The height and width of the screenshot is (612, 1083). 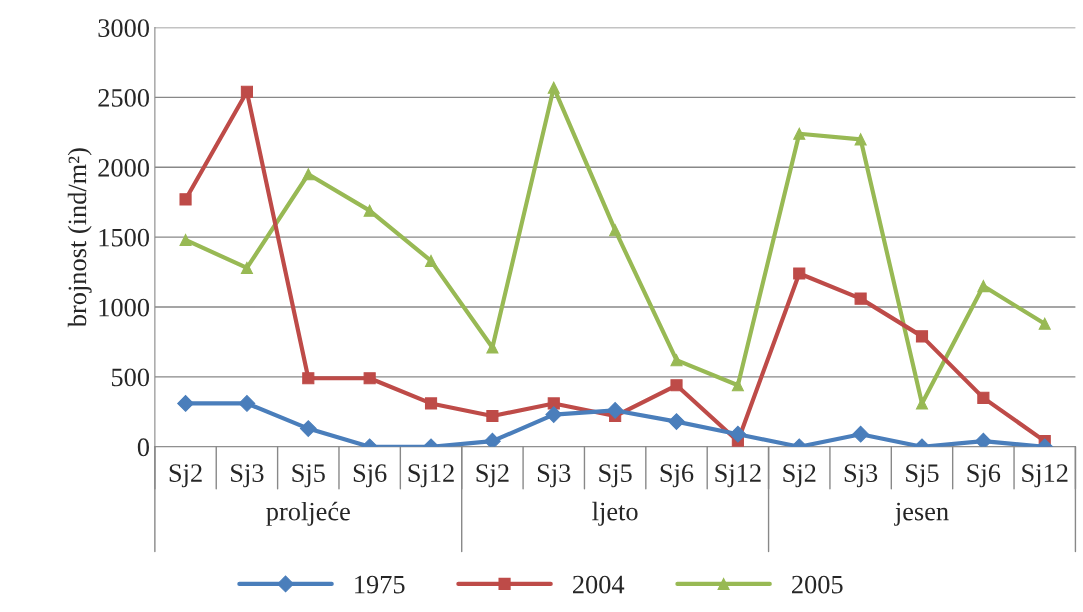 I want to click on y-tick-label: 2000, so click(x=123, y=167).